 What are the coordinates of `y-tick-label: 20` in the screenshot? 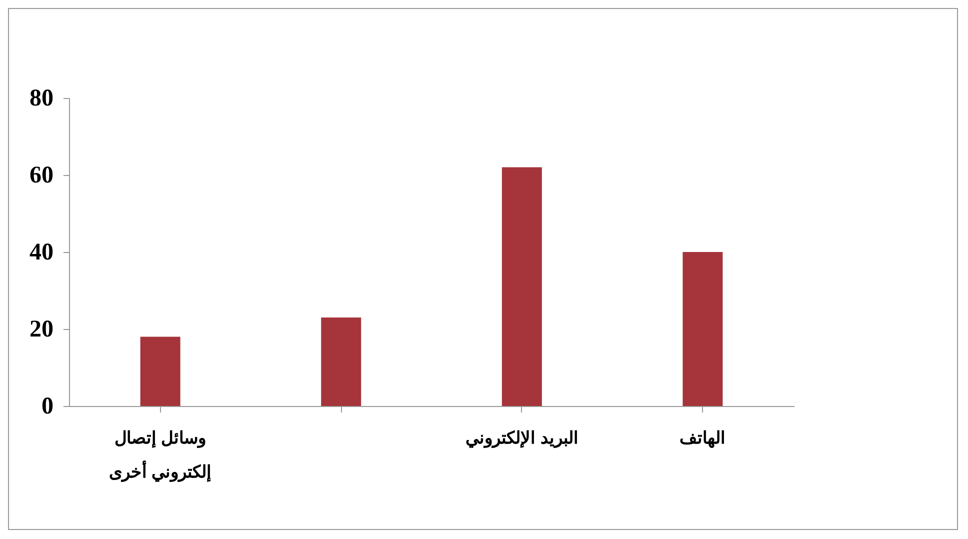 It's located at (42, 329).